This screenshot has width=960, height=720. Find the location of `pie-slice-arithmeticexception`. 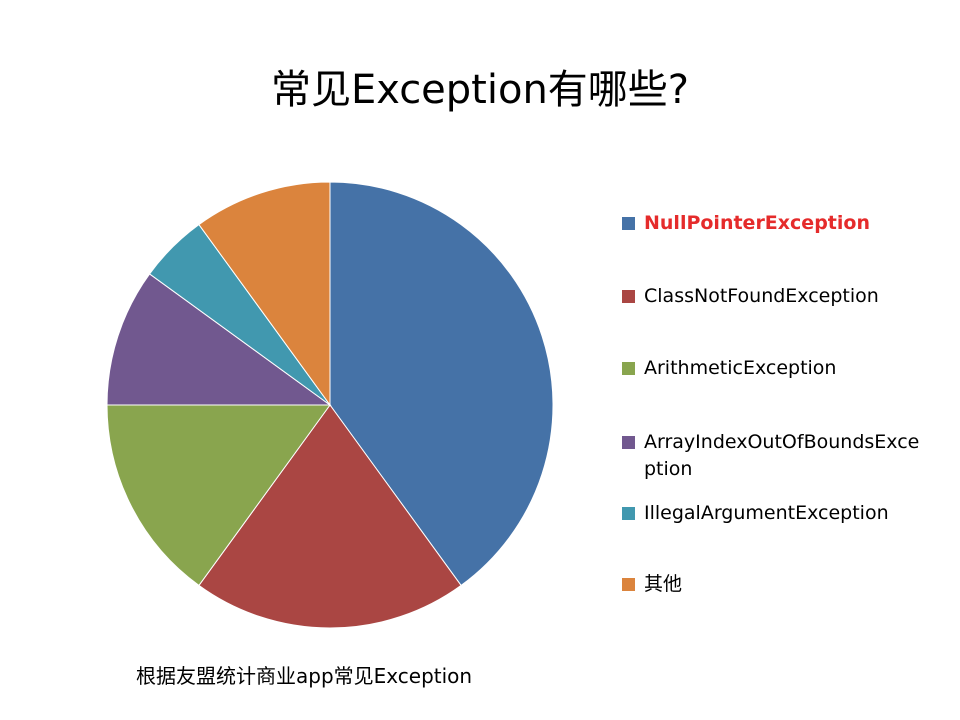

pie-slice-arithmeticexception is located at coordinates (218, 495).